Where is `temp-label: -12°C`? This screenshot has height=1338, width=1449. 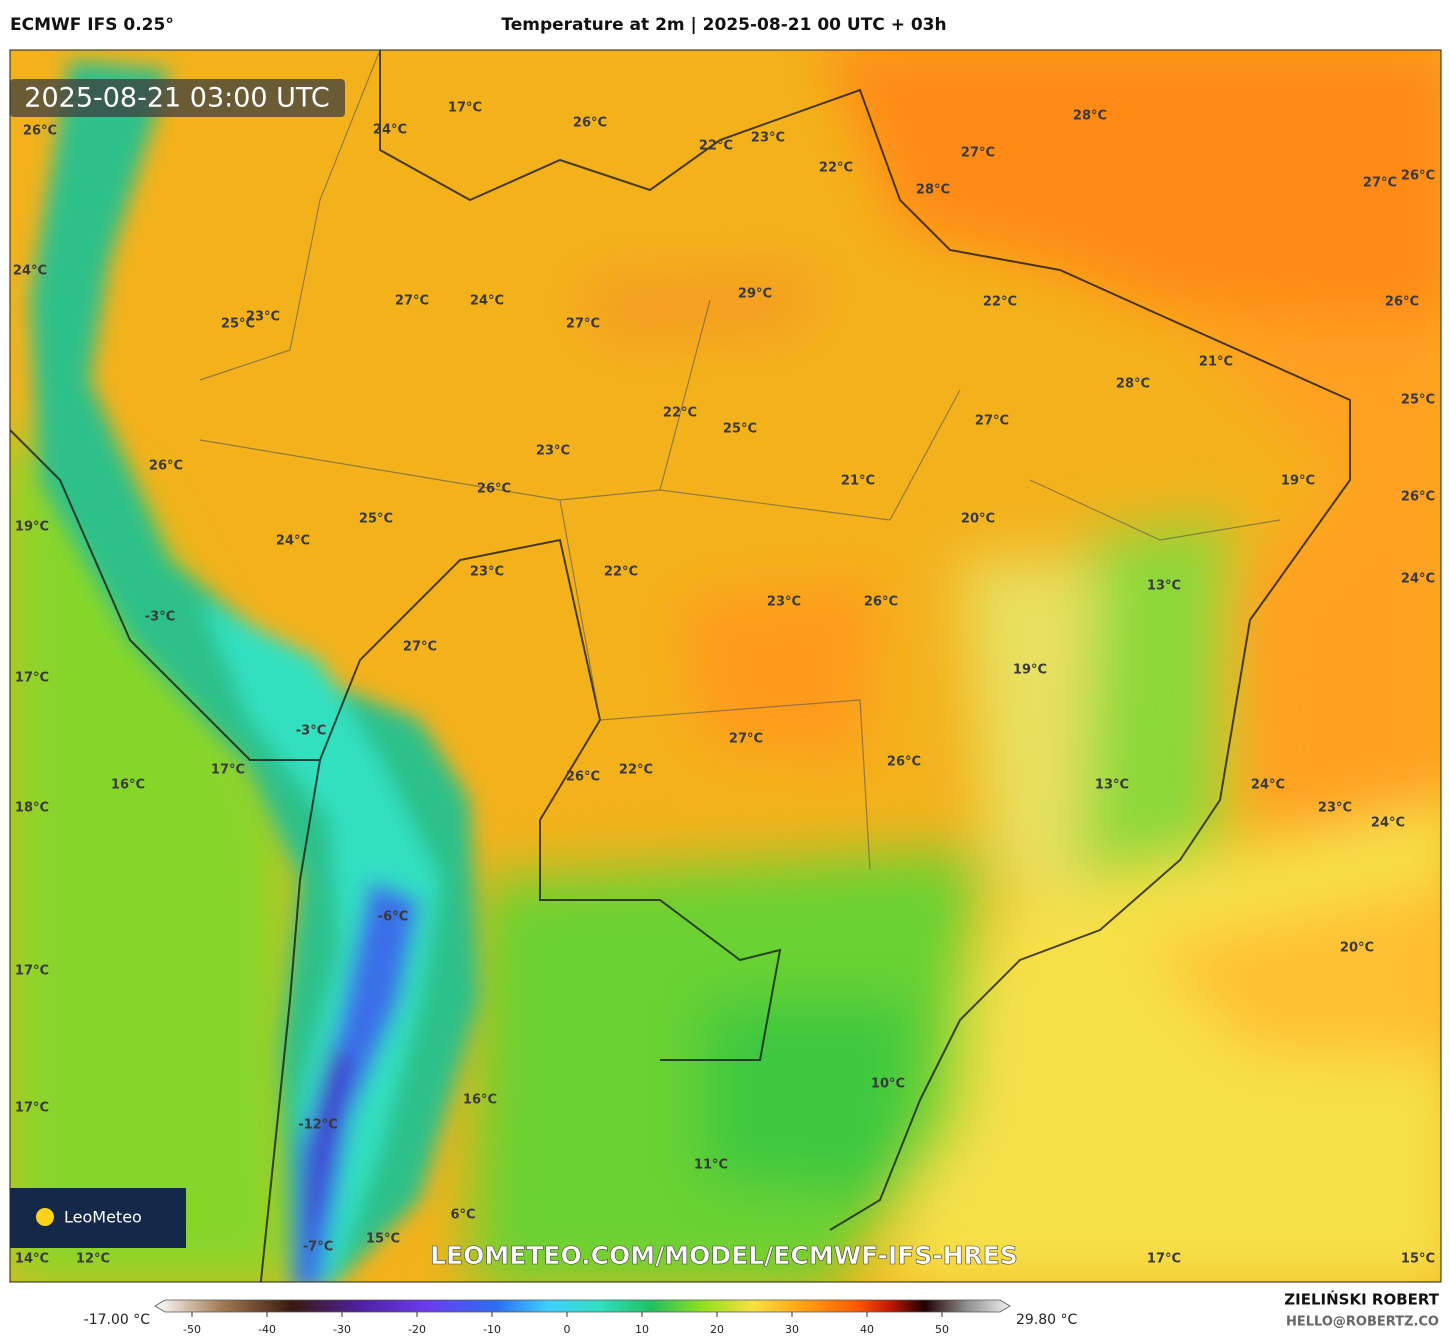 temp-label: -12°C is located at coordinates (318, 1125).